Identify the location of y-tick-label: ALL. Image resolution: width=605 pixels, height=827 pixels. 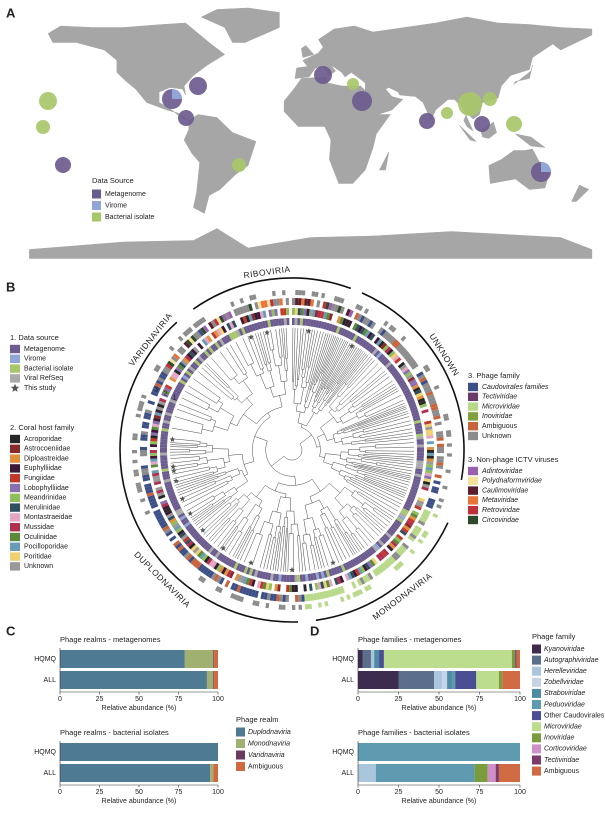
(348, 773).